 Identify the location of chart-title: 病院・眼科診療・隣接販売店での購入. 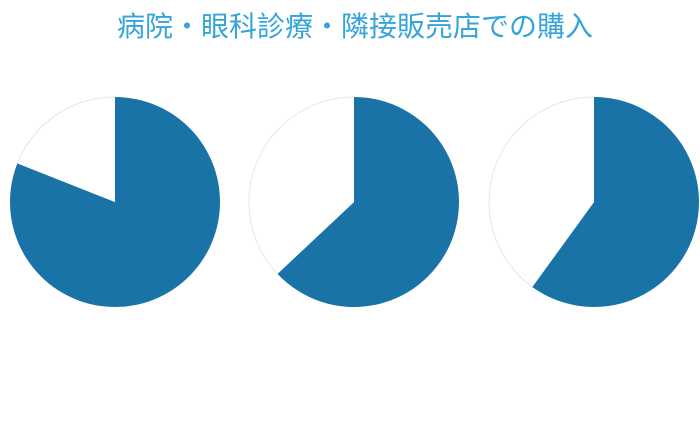
(355, 26).